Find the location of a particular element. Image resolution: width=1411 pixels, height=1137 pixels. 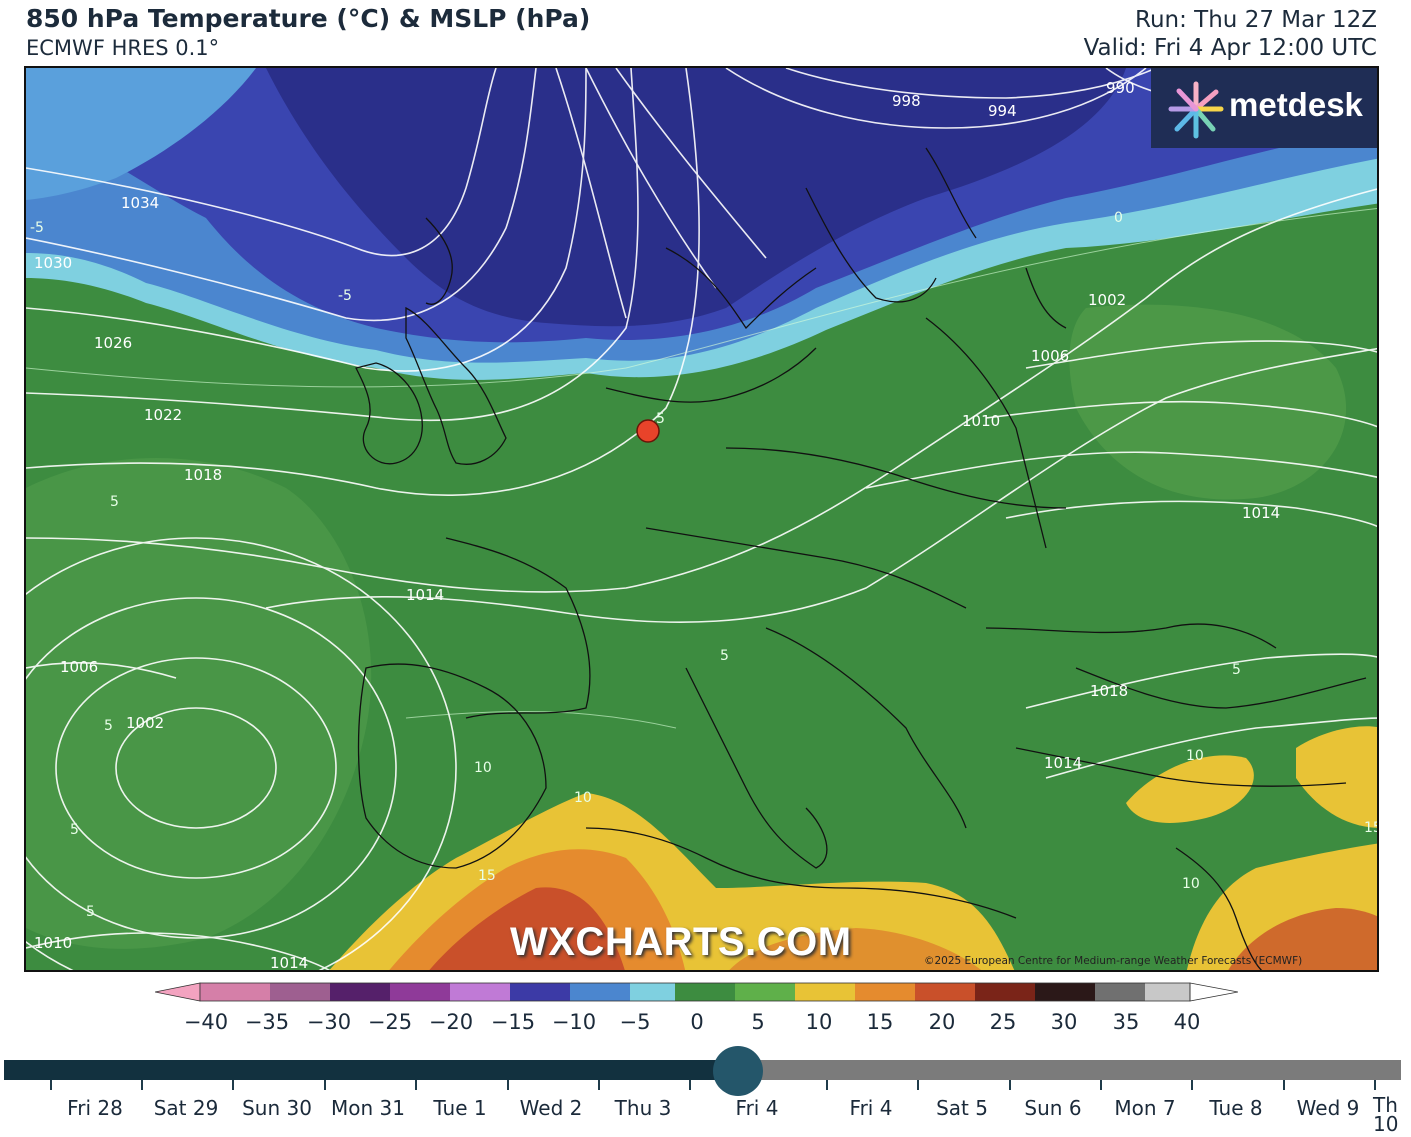

scale-tick-label: 0 is located at coordinates (697, 1022).